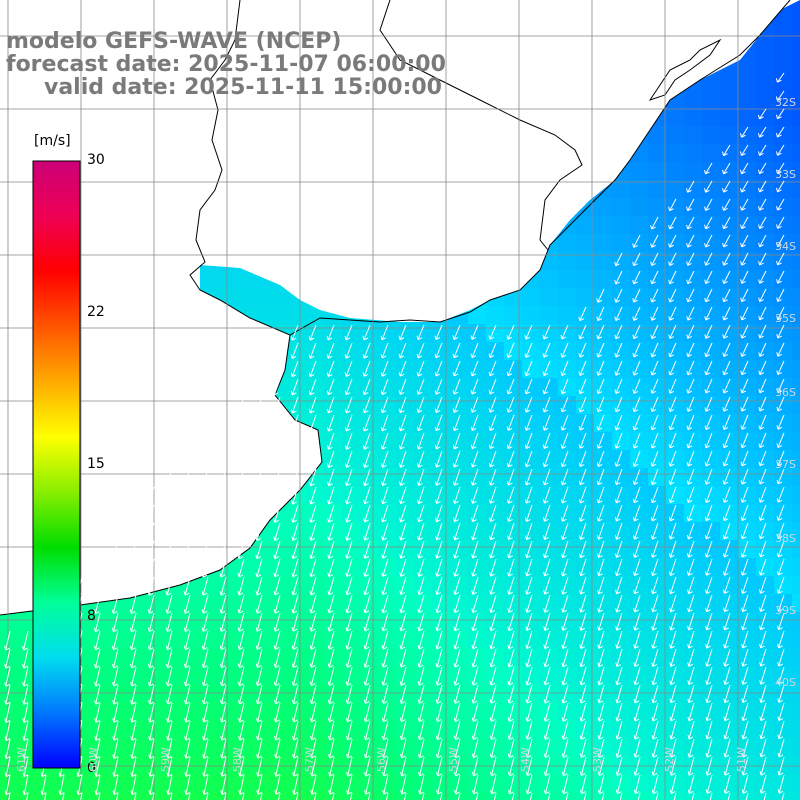  I want to click on lon-label: 54W, so click(525, 759).